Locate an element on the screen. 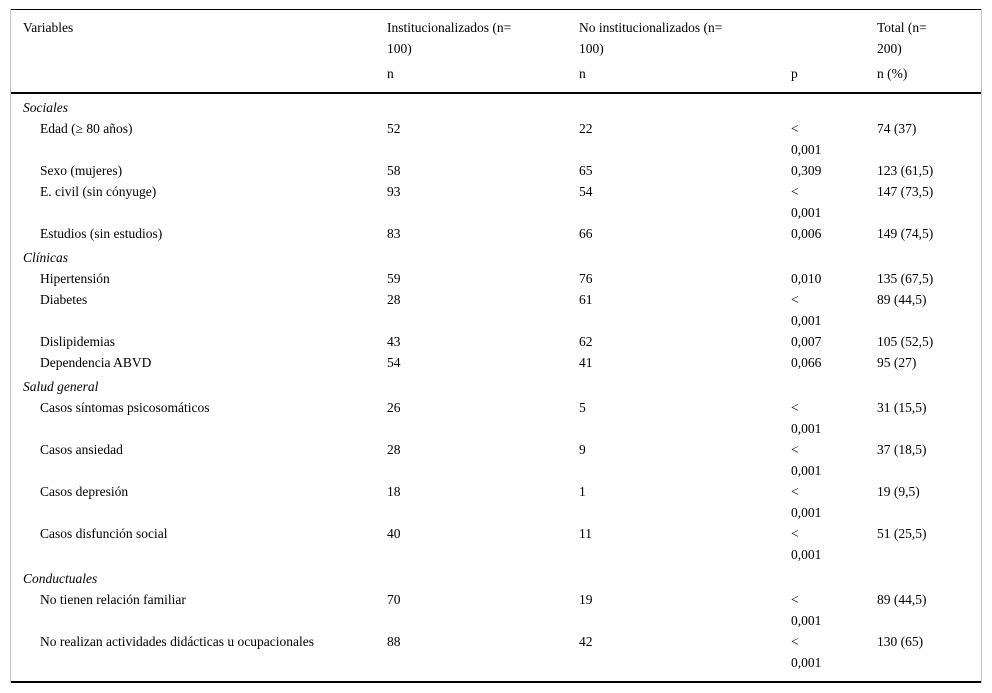 The image size is (992, 693). section-label: Sociales is located at coordinates (45, 107).